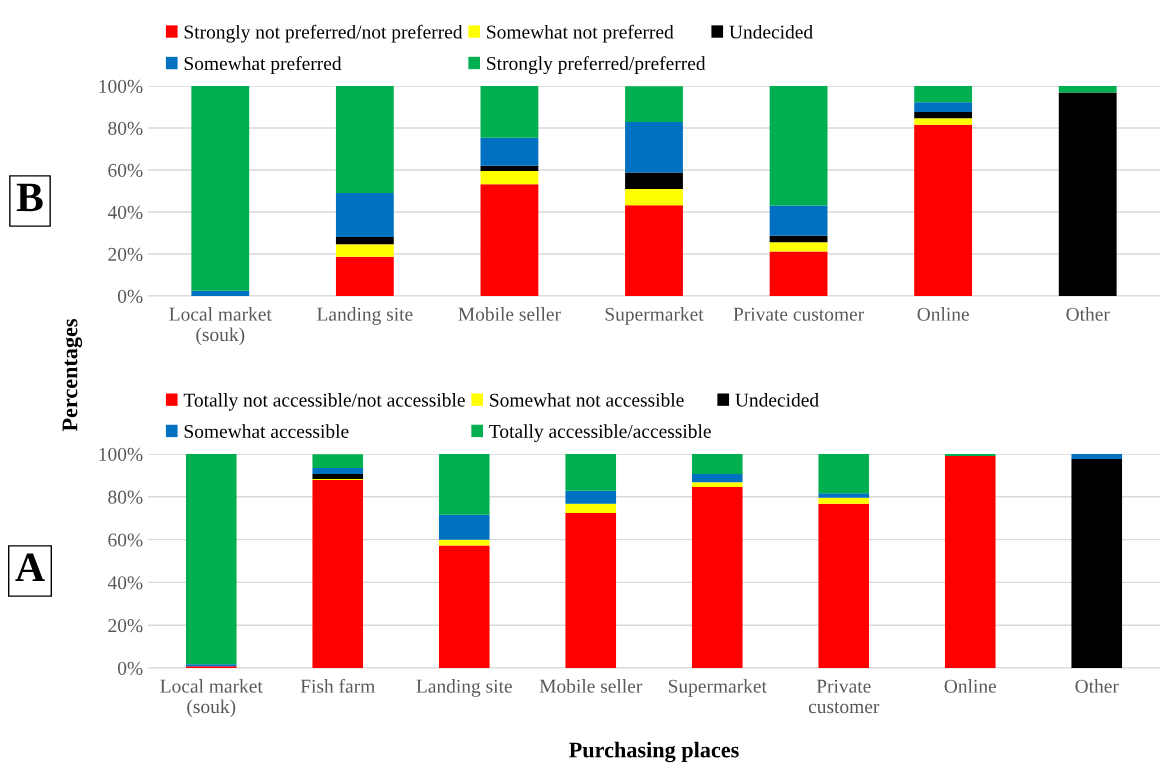 The width and height of the screenshot is (1167, 766). Describe the element at coordinates (654, 752) in the screenshot. I see `x-axis-title: Purchasing places` at that location.